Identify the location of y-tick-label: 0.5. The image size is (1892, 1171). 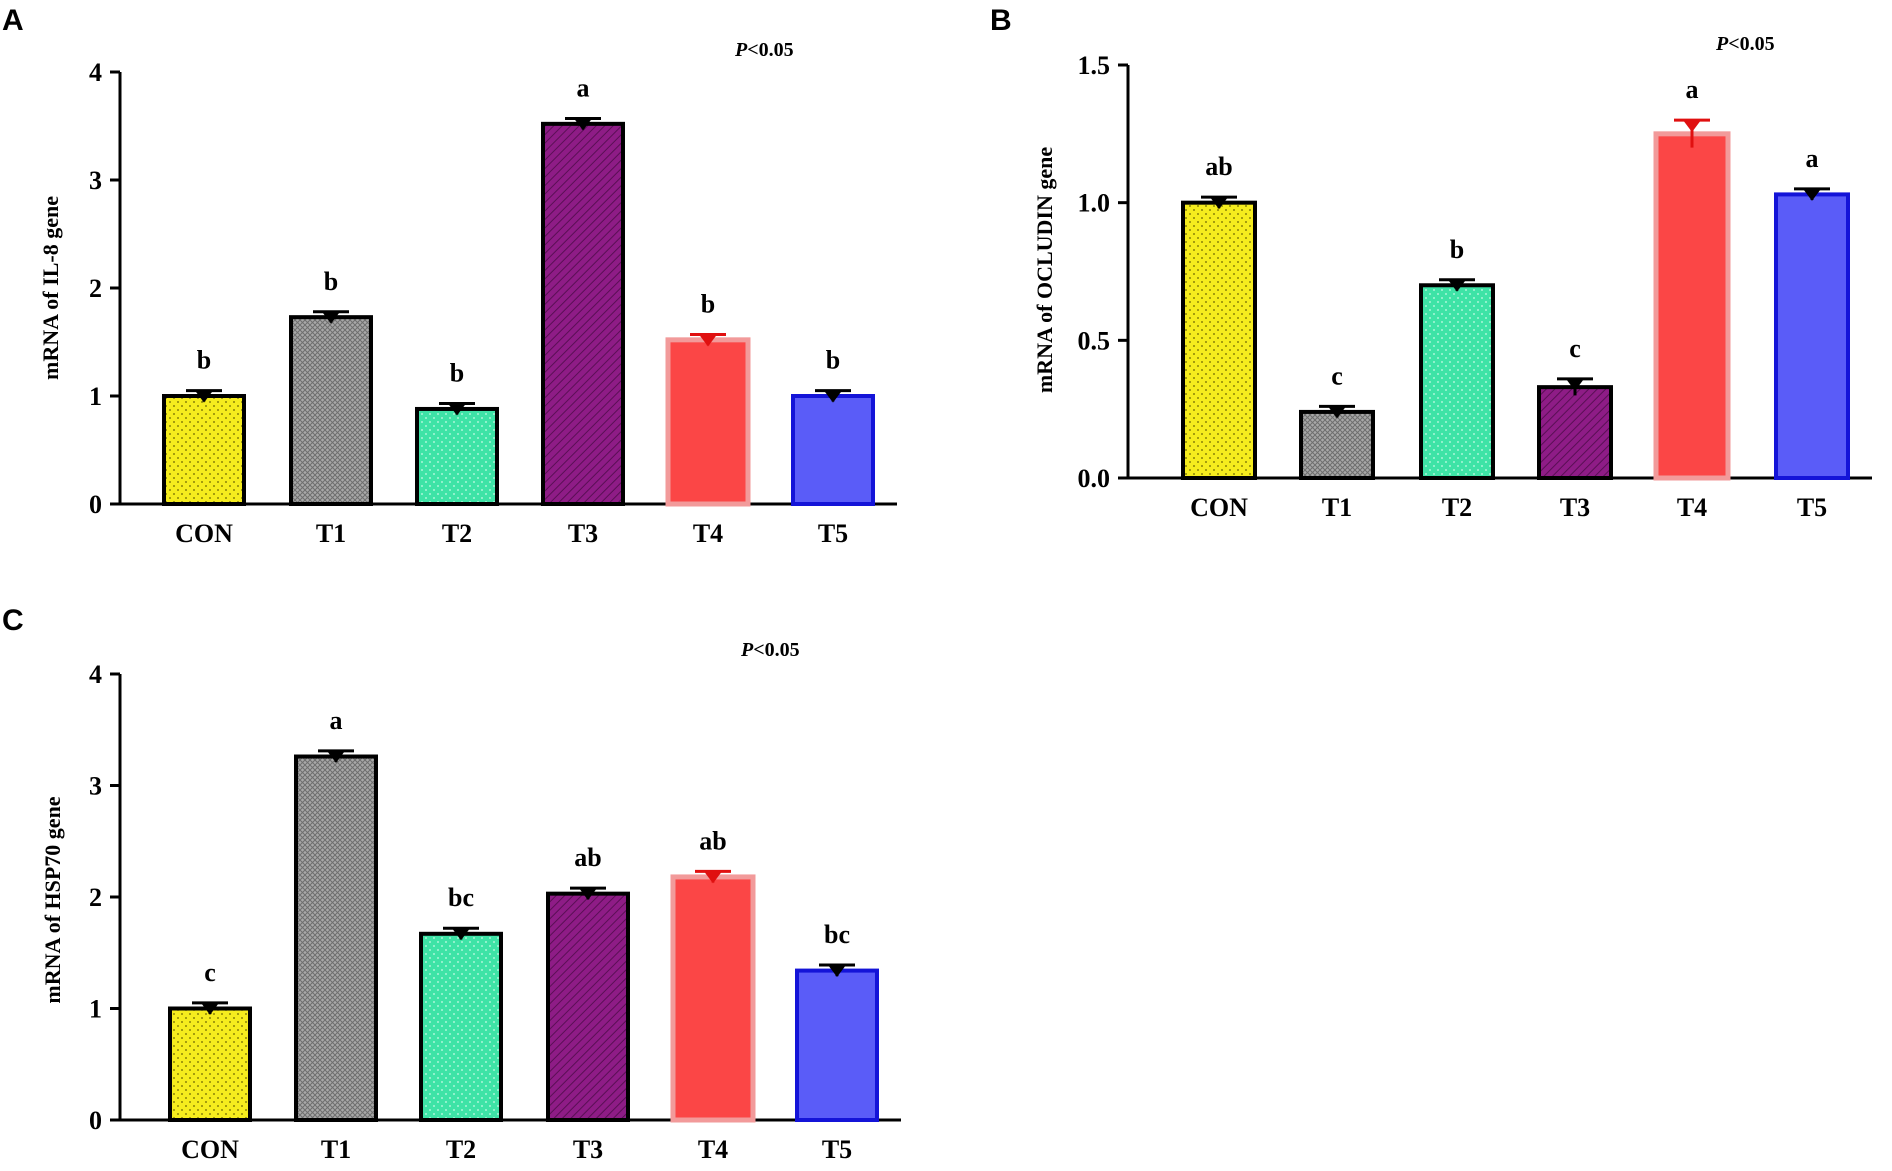
(1094, 340).